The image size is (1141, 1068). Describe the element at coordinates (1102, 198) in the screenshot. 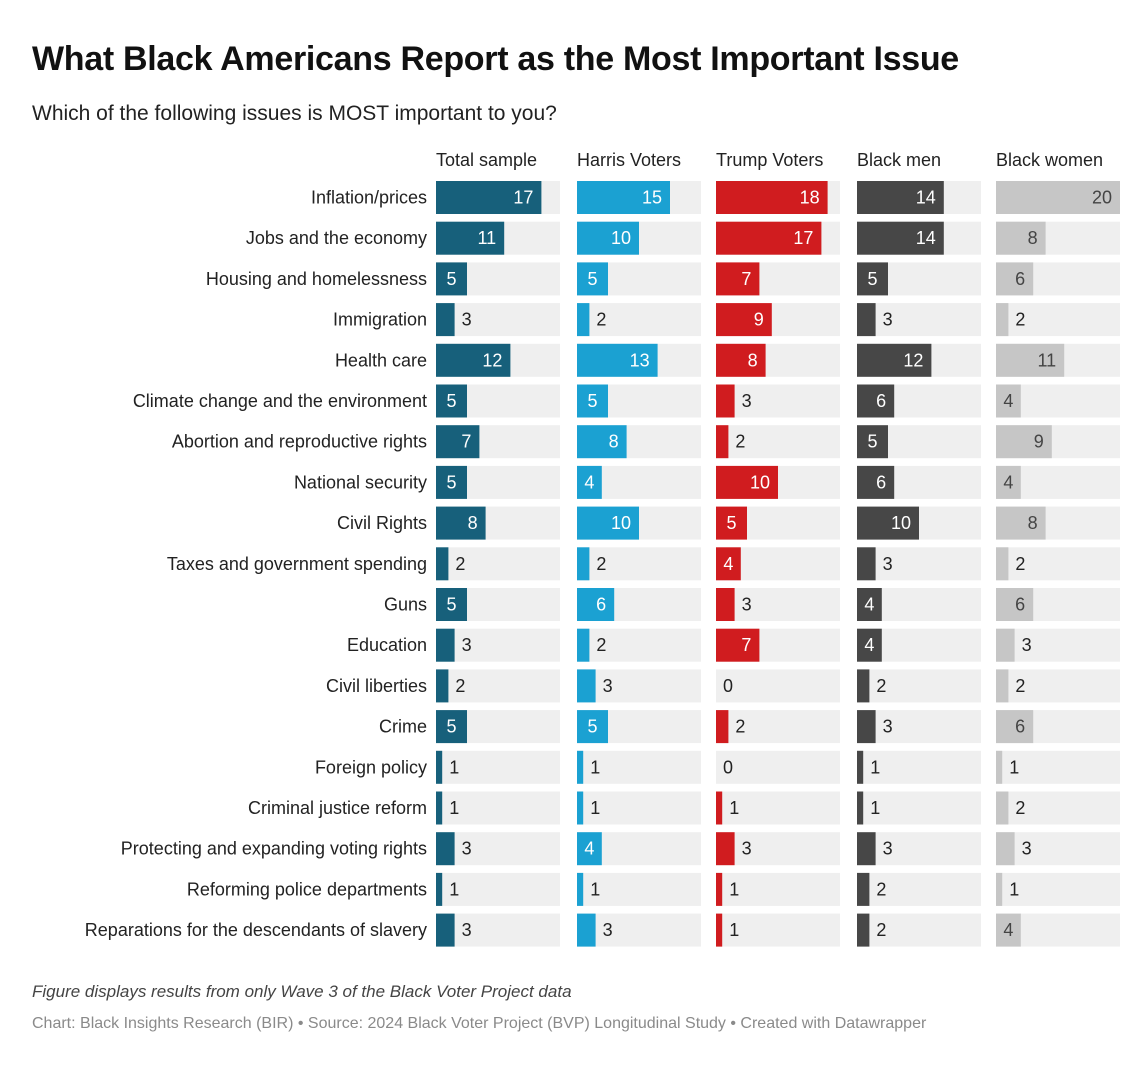

I see `value-label-black-women-inflation-prices: 20` at that location.